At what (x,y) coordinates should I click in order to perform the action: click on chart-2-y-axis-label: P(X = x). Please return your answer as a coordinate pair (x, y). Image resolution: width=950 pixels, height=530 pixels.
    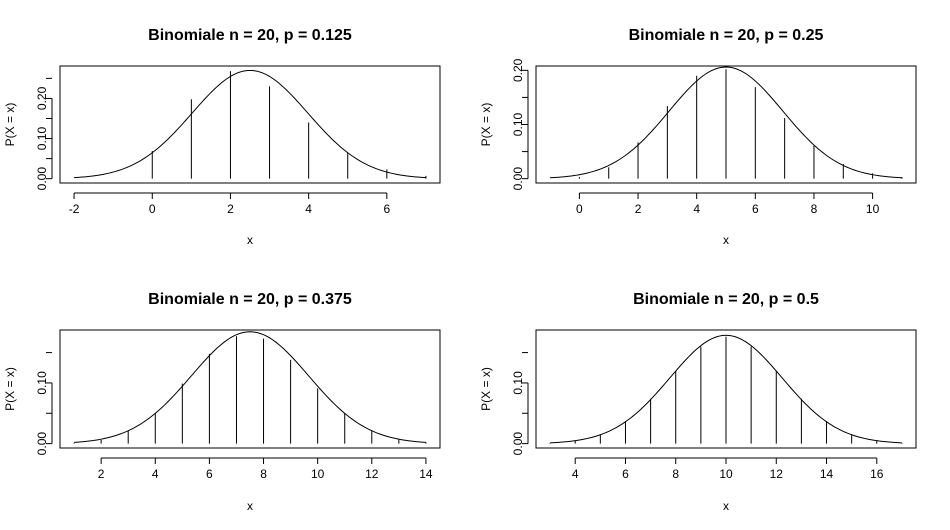
    Looking at the image, I should click on (10, 389).